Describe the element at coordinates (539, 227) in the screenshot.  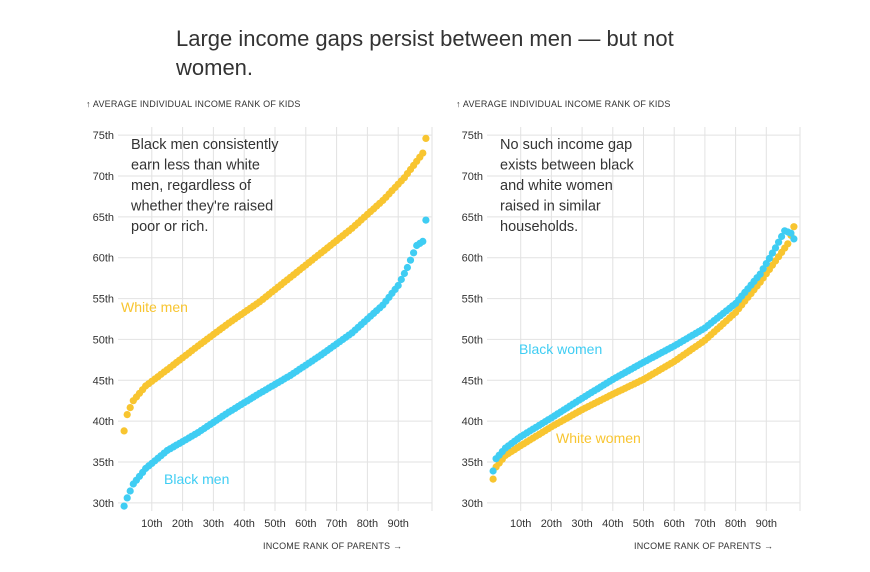
I see `annotation-line: households.` at that location.